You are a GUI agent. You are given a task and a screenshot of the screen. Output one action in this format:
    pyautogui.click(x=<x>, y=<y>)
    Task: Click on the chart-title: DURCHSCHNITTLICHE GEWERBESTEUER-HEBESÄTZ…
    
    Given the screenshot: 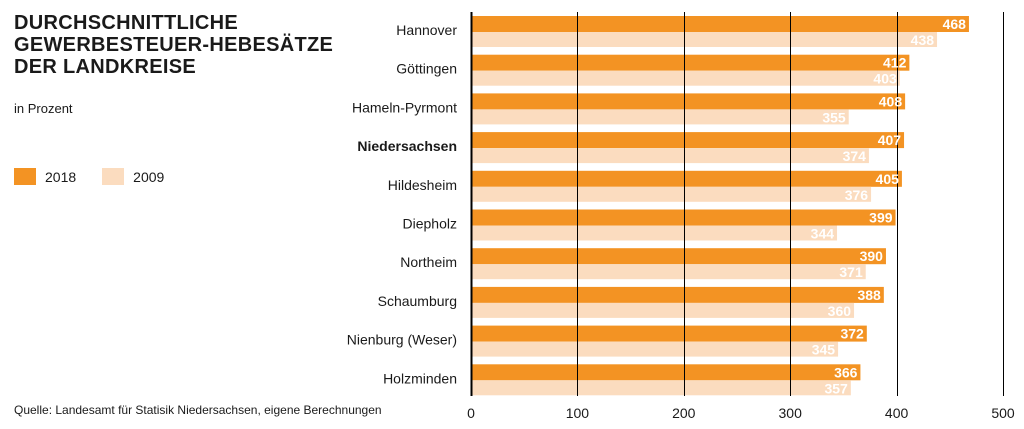 What is the action you would take?
    pyautogui.click(x=174, y=45)
    